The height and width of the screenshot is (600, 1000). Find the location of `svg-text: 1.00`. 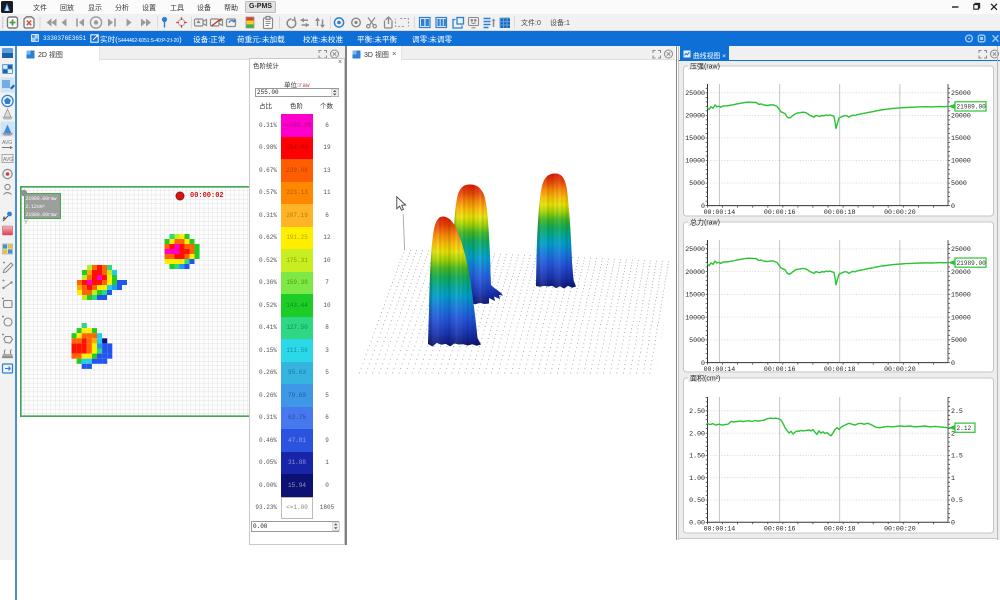

svg-text: 1.00 is located at coordinates (697, 478).